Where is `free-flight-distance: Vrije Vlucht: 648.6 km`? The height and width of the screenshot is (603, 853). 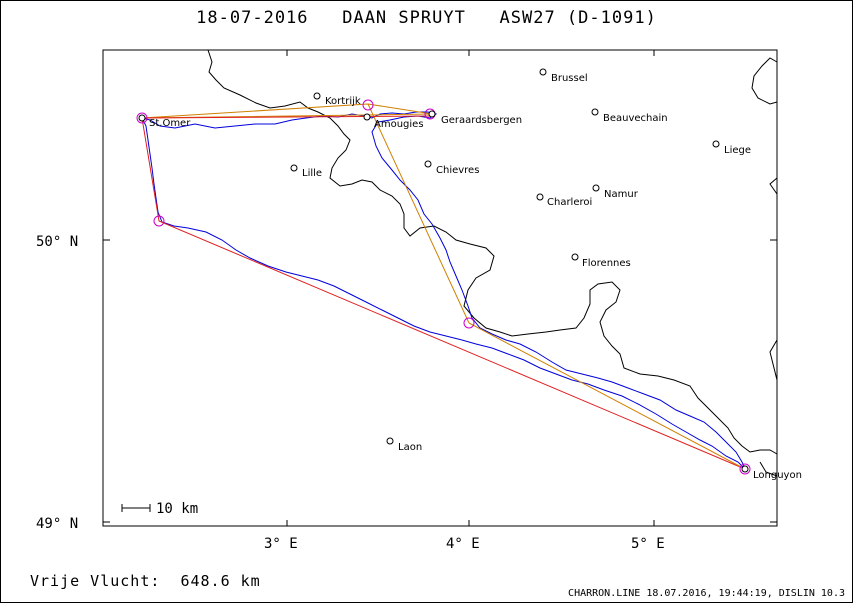
free-flight-distance: Vrije Vlucht: 648.6 km is located at coordinates (145, 581).